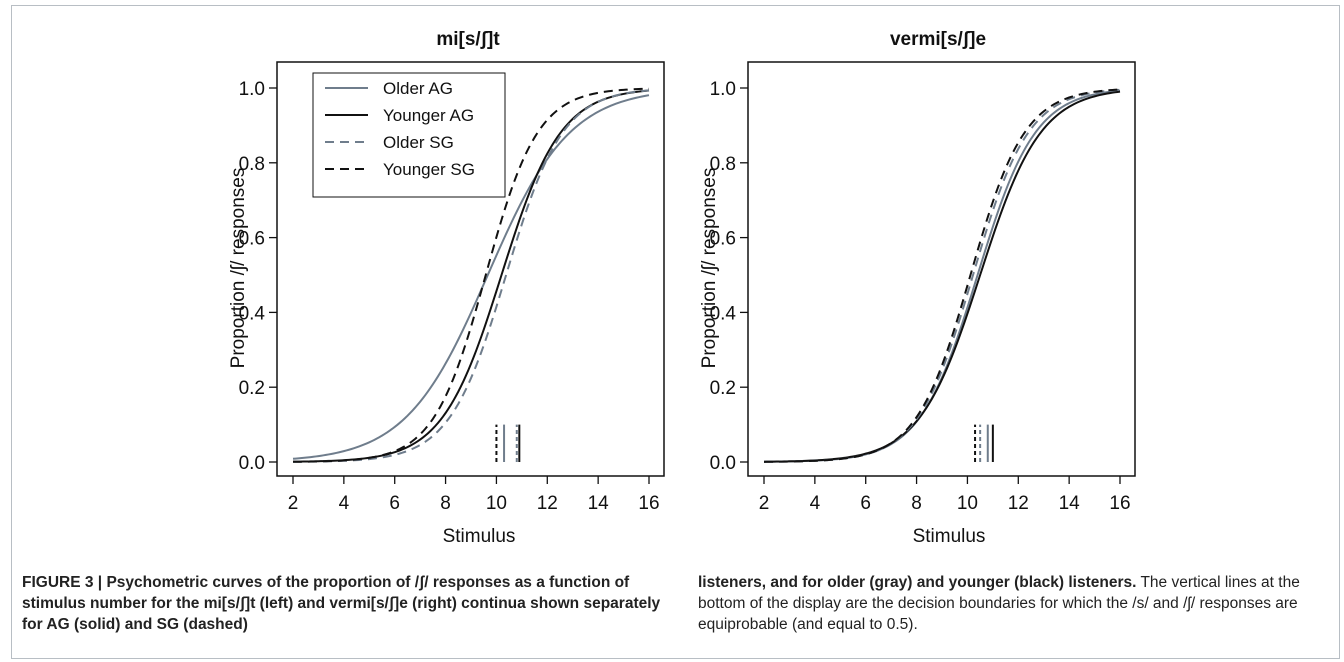 The height and width of the screenshot is (662, 1344). What do you see at coordinates (984, 443) in the screenshot?
I see `boundaries-right` at bounding box center [984, 443].